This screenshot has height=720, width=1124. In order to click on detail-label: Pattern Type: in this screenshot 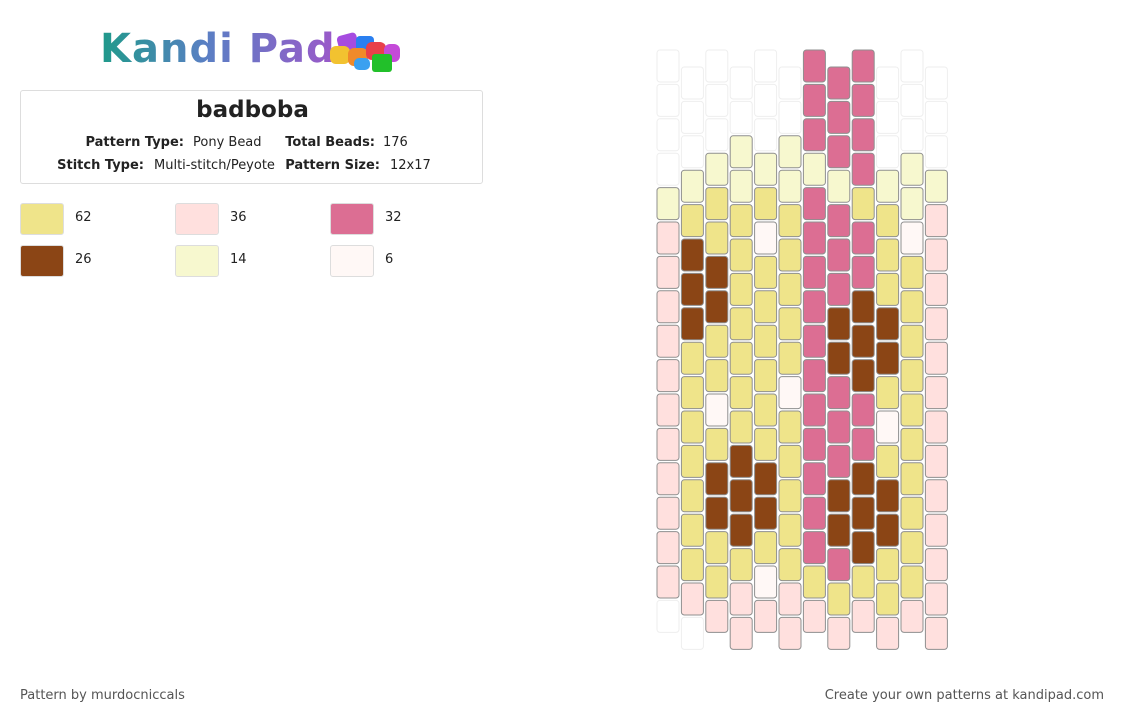, I will do `click(134, 142)`.